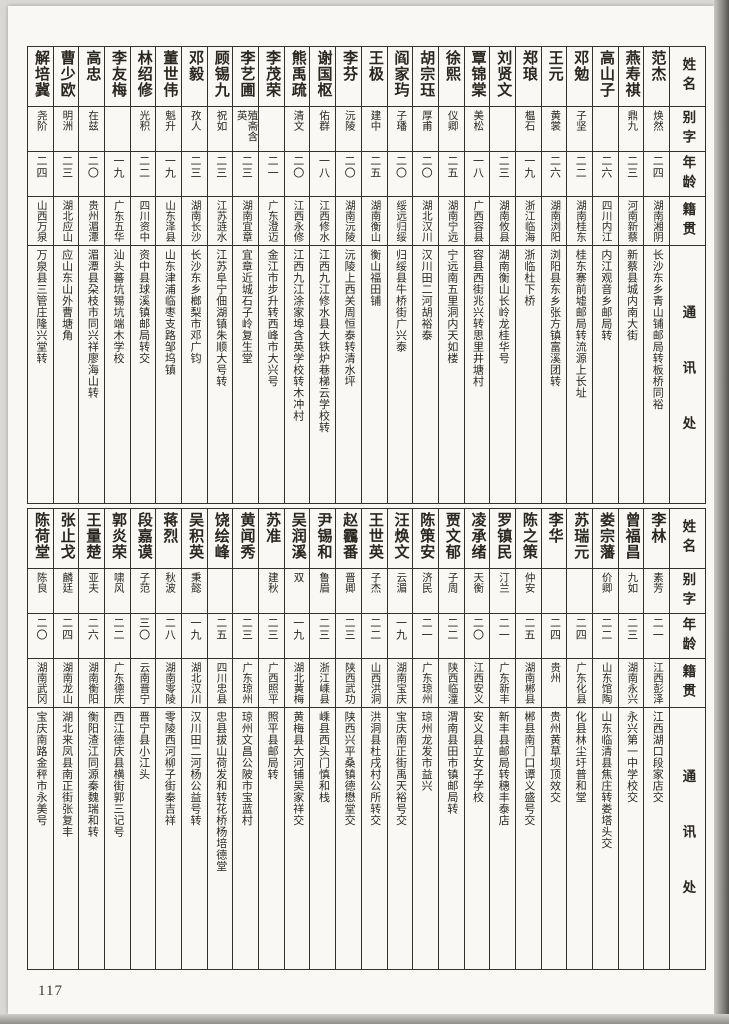  I want to click on age-cell-text: 二二, so click(605, 629).